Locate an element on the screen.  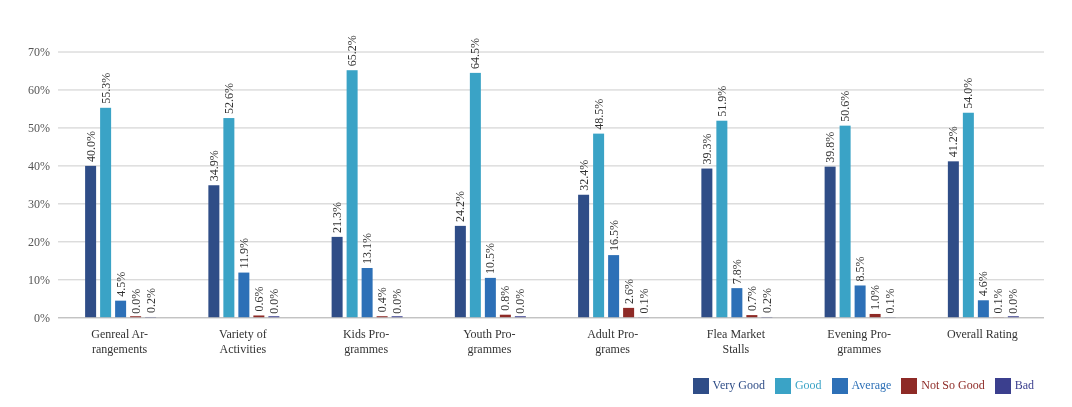
x-tick-label: Youth Pro- grammes is located at coordinates (489, 341).